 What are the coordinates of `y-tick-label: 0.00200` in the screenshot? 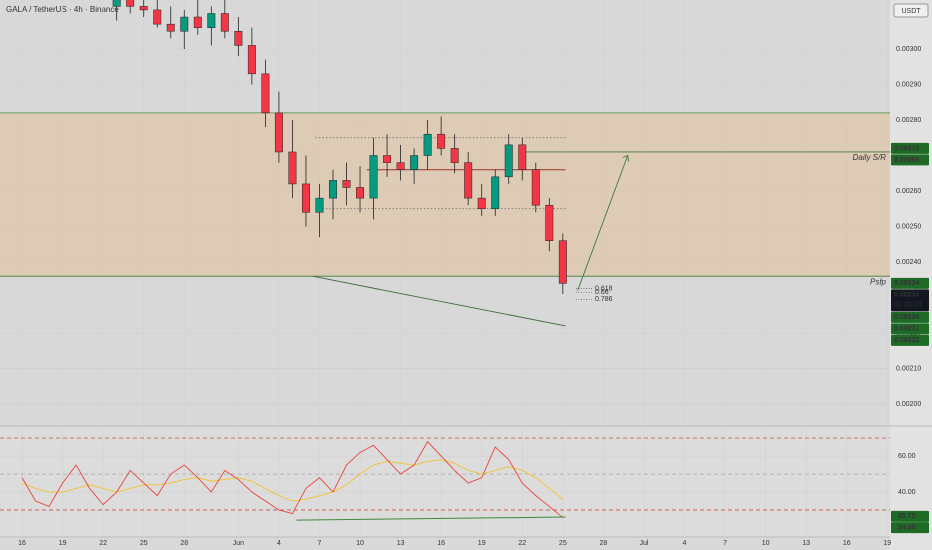 It's located at (908, 404).